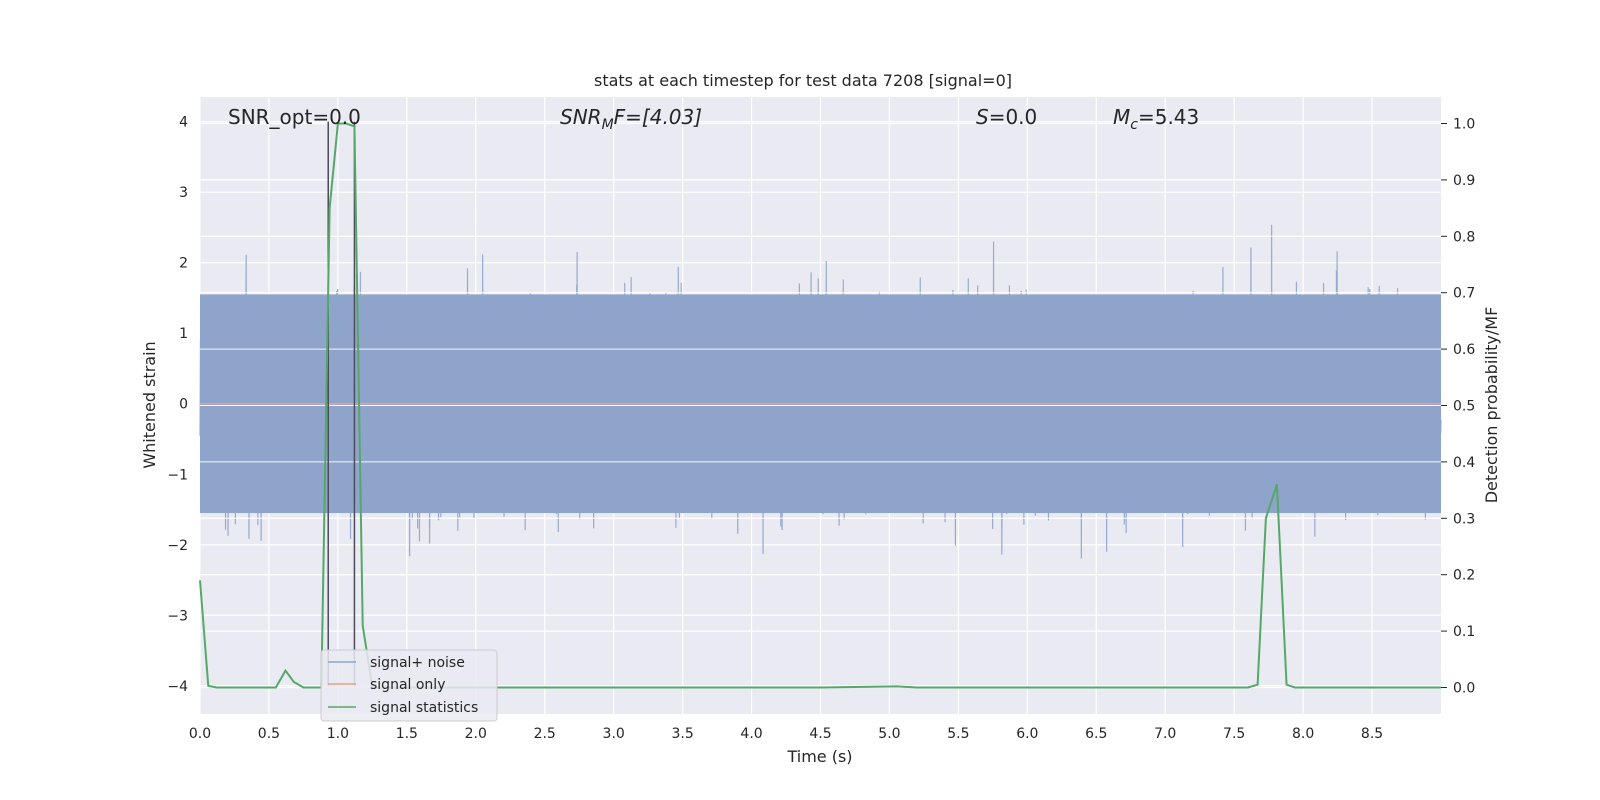 The width and height of the screenshot is (1600, 800). What do you see at coordinates (177, 405) in the screenshot?
I see `y-tick-labels: 4 3 2 1 0 −1 −2 −3 −4` at bounding box center [177, 405].